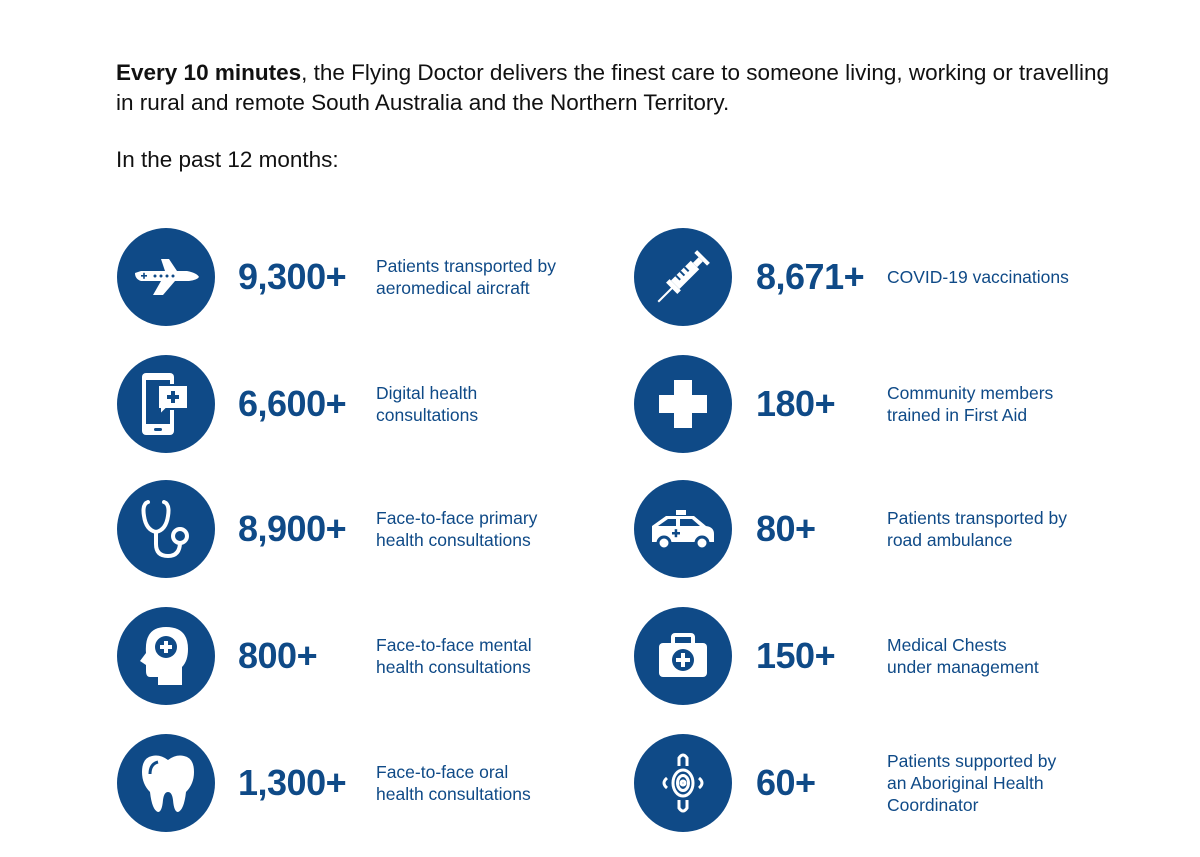 The width and height of the screenshot is (1200, 857). I want to click on stat-label-line: trained in First Aid, so click(957, 415).